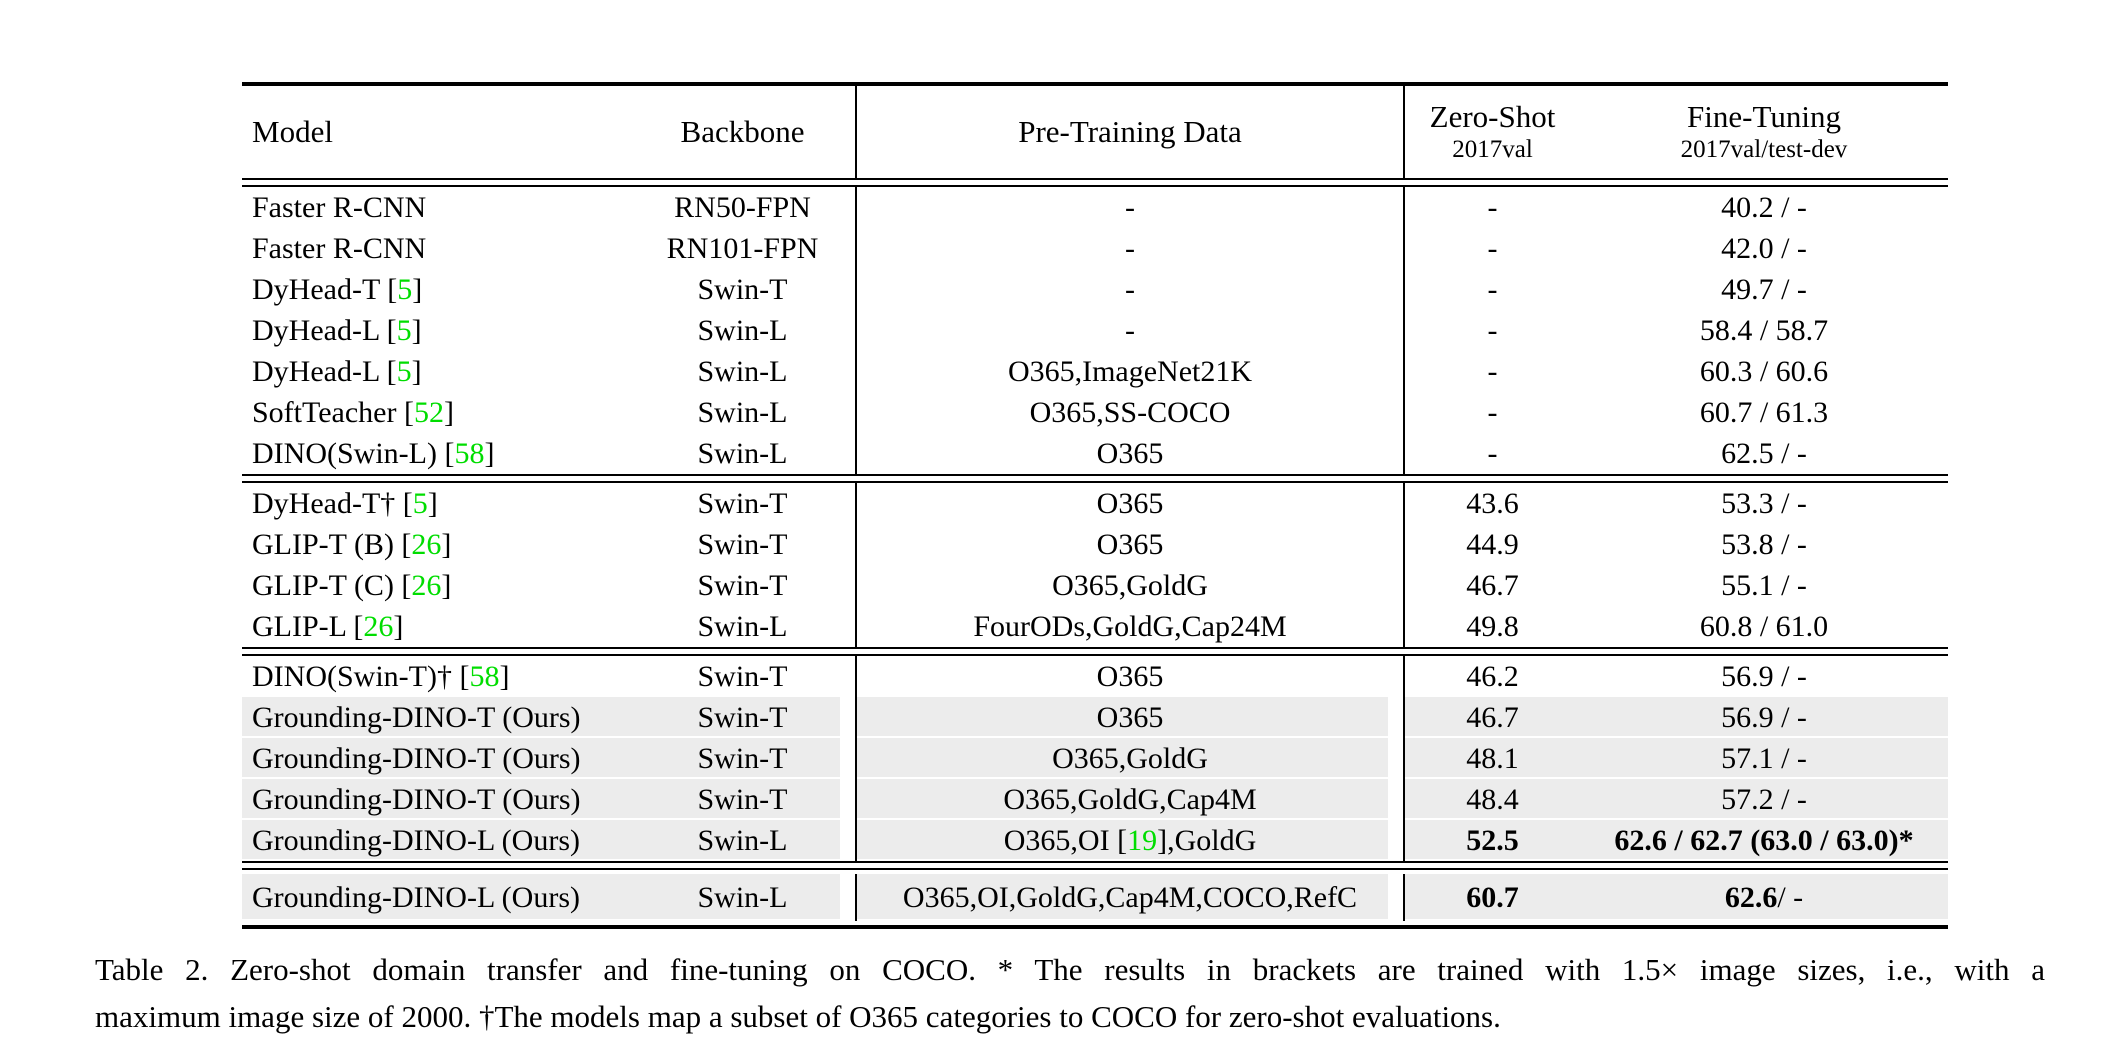 The width and height of the screenshot is (2116, 1049). What do you see at coordinates (333, 412) in the screenshot?
I see `model-name: SoftTeacher [` at bounding box center [333, 412].